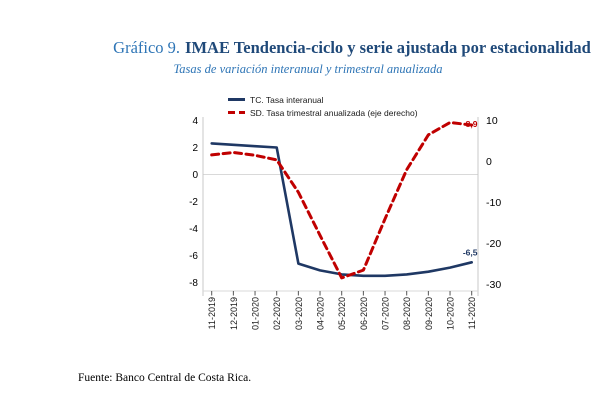  Describe the element at coordinates (193, 256) in the screenshot. I see `y-axis-left-label: -6` at that location.